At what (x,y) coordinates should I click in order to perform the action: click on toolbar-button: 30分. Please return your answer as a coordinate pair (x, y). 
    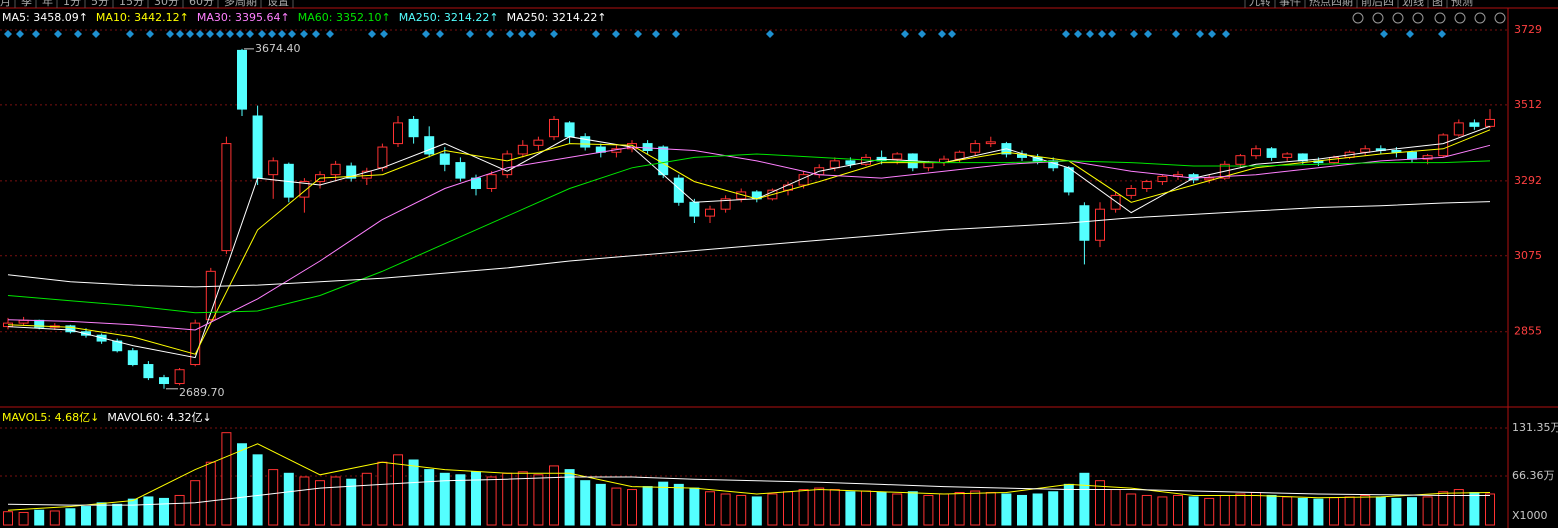
    Looking at the image, I should click on (166, 4).